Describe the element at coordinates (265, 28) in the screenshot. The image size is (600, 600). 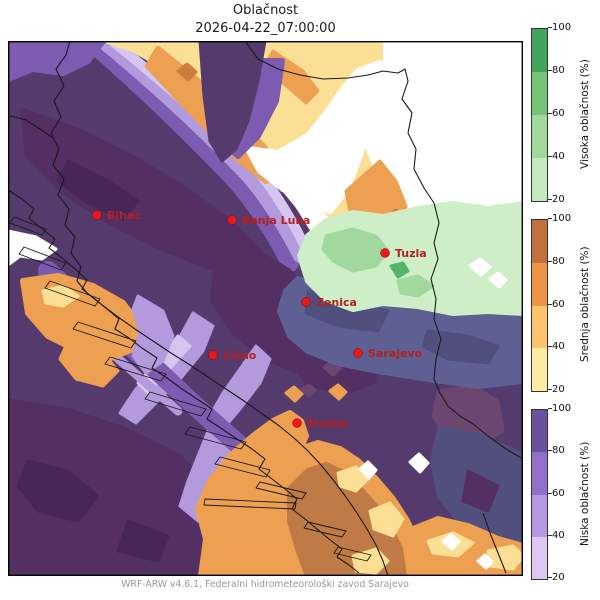
I see `chart-timestamp: 2026-04-22_07:00:00` at that location.